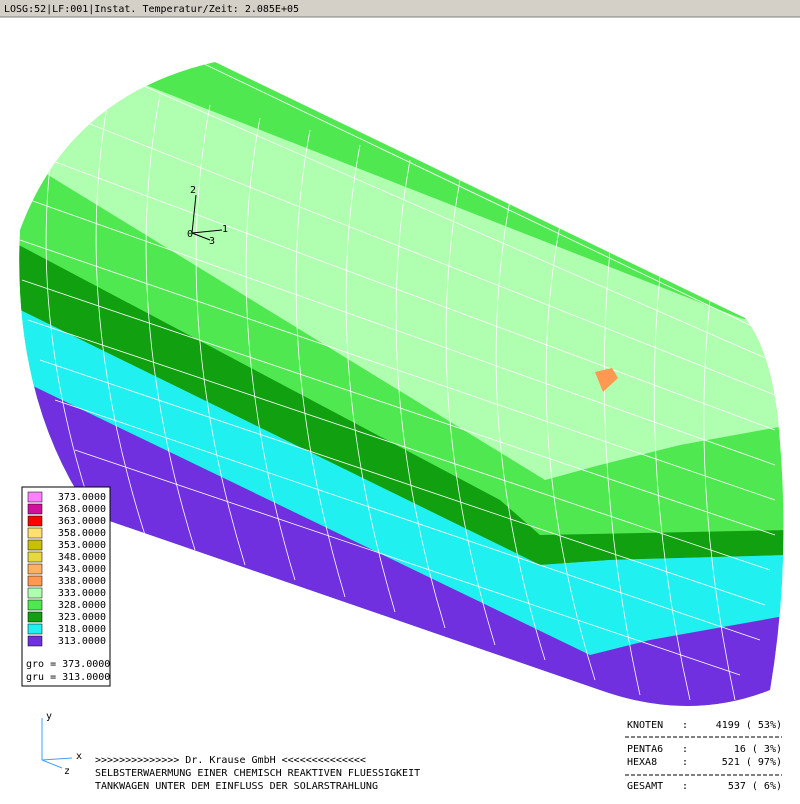  Describe the element at coordinates (82, 509) in the screenshot. I see `legend-label: 368.0000` at that location.